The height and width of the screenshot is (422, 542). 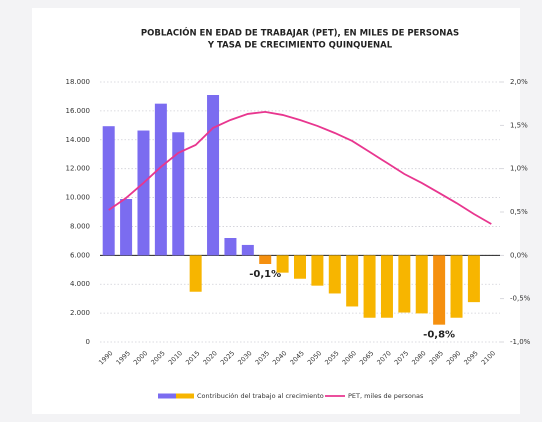 I want to click on y2-tick-label: 0,0%, so click(x=519, y=255).